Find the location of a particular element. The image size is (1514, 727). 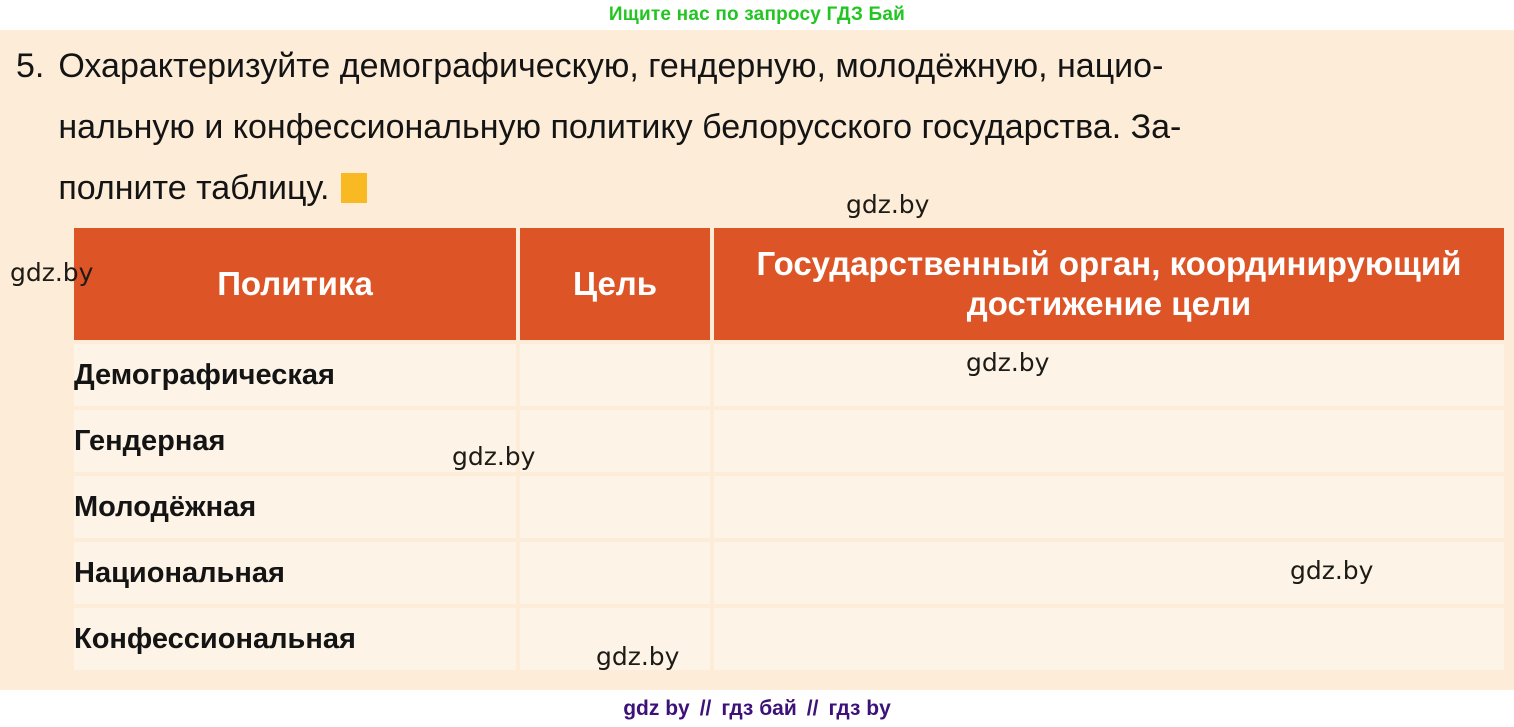

bottom-footer-bar: gdz by // гдз бай // гдз by is located at coordinates (757, 708).